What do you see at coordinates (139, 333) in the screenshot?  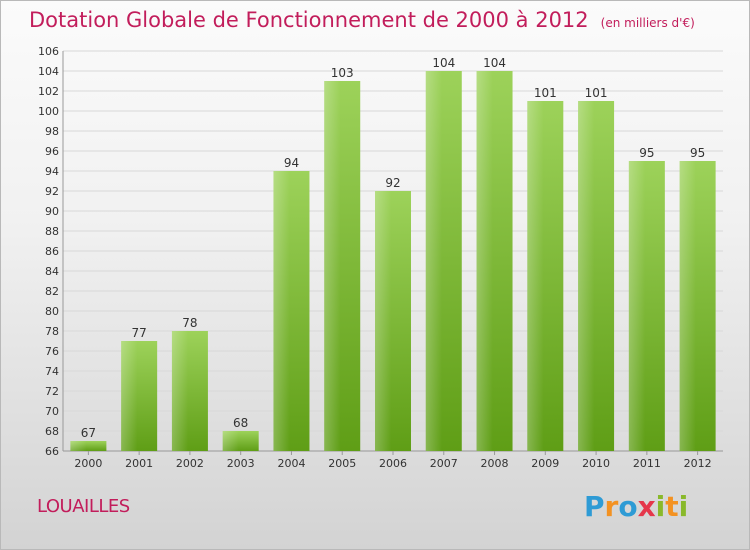 I see `data-label: 77` at bounding box center [139, 333].